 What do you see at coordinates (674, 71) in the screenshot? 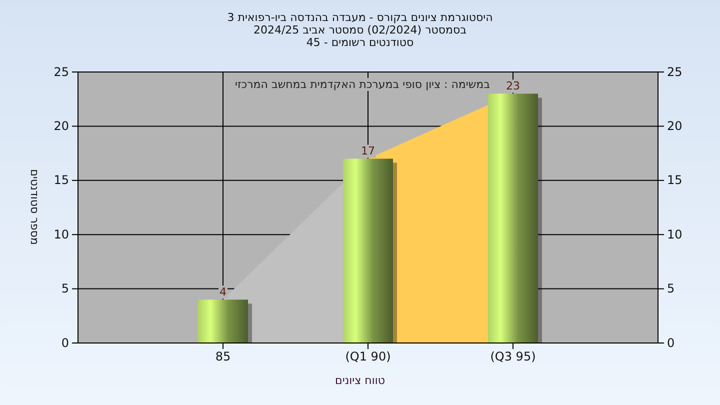
I see `y2-tick-label: 25` at bounding box center [674, 71].